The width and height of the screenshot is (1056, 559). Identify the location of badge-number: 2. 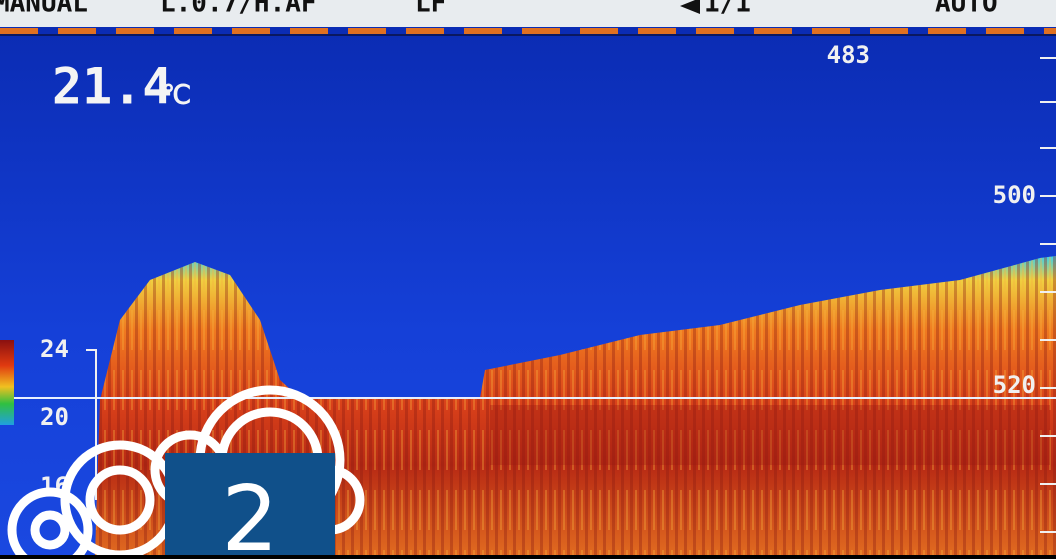
(249, 511).